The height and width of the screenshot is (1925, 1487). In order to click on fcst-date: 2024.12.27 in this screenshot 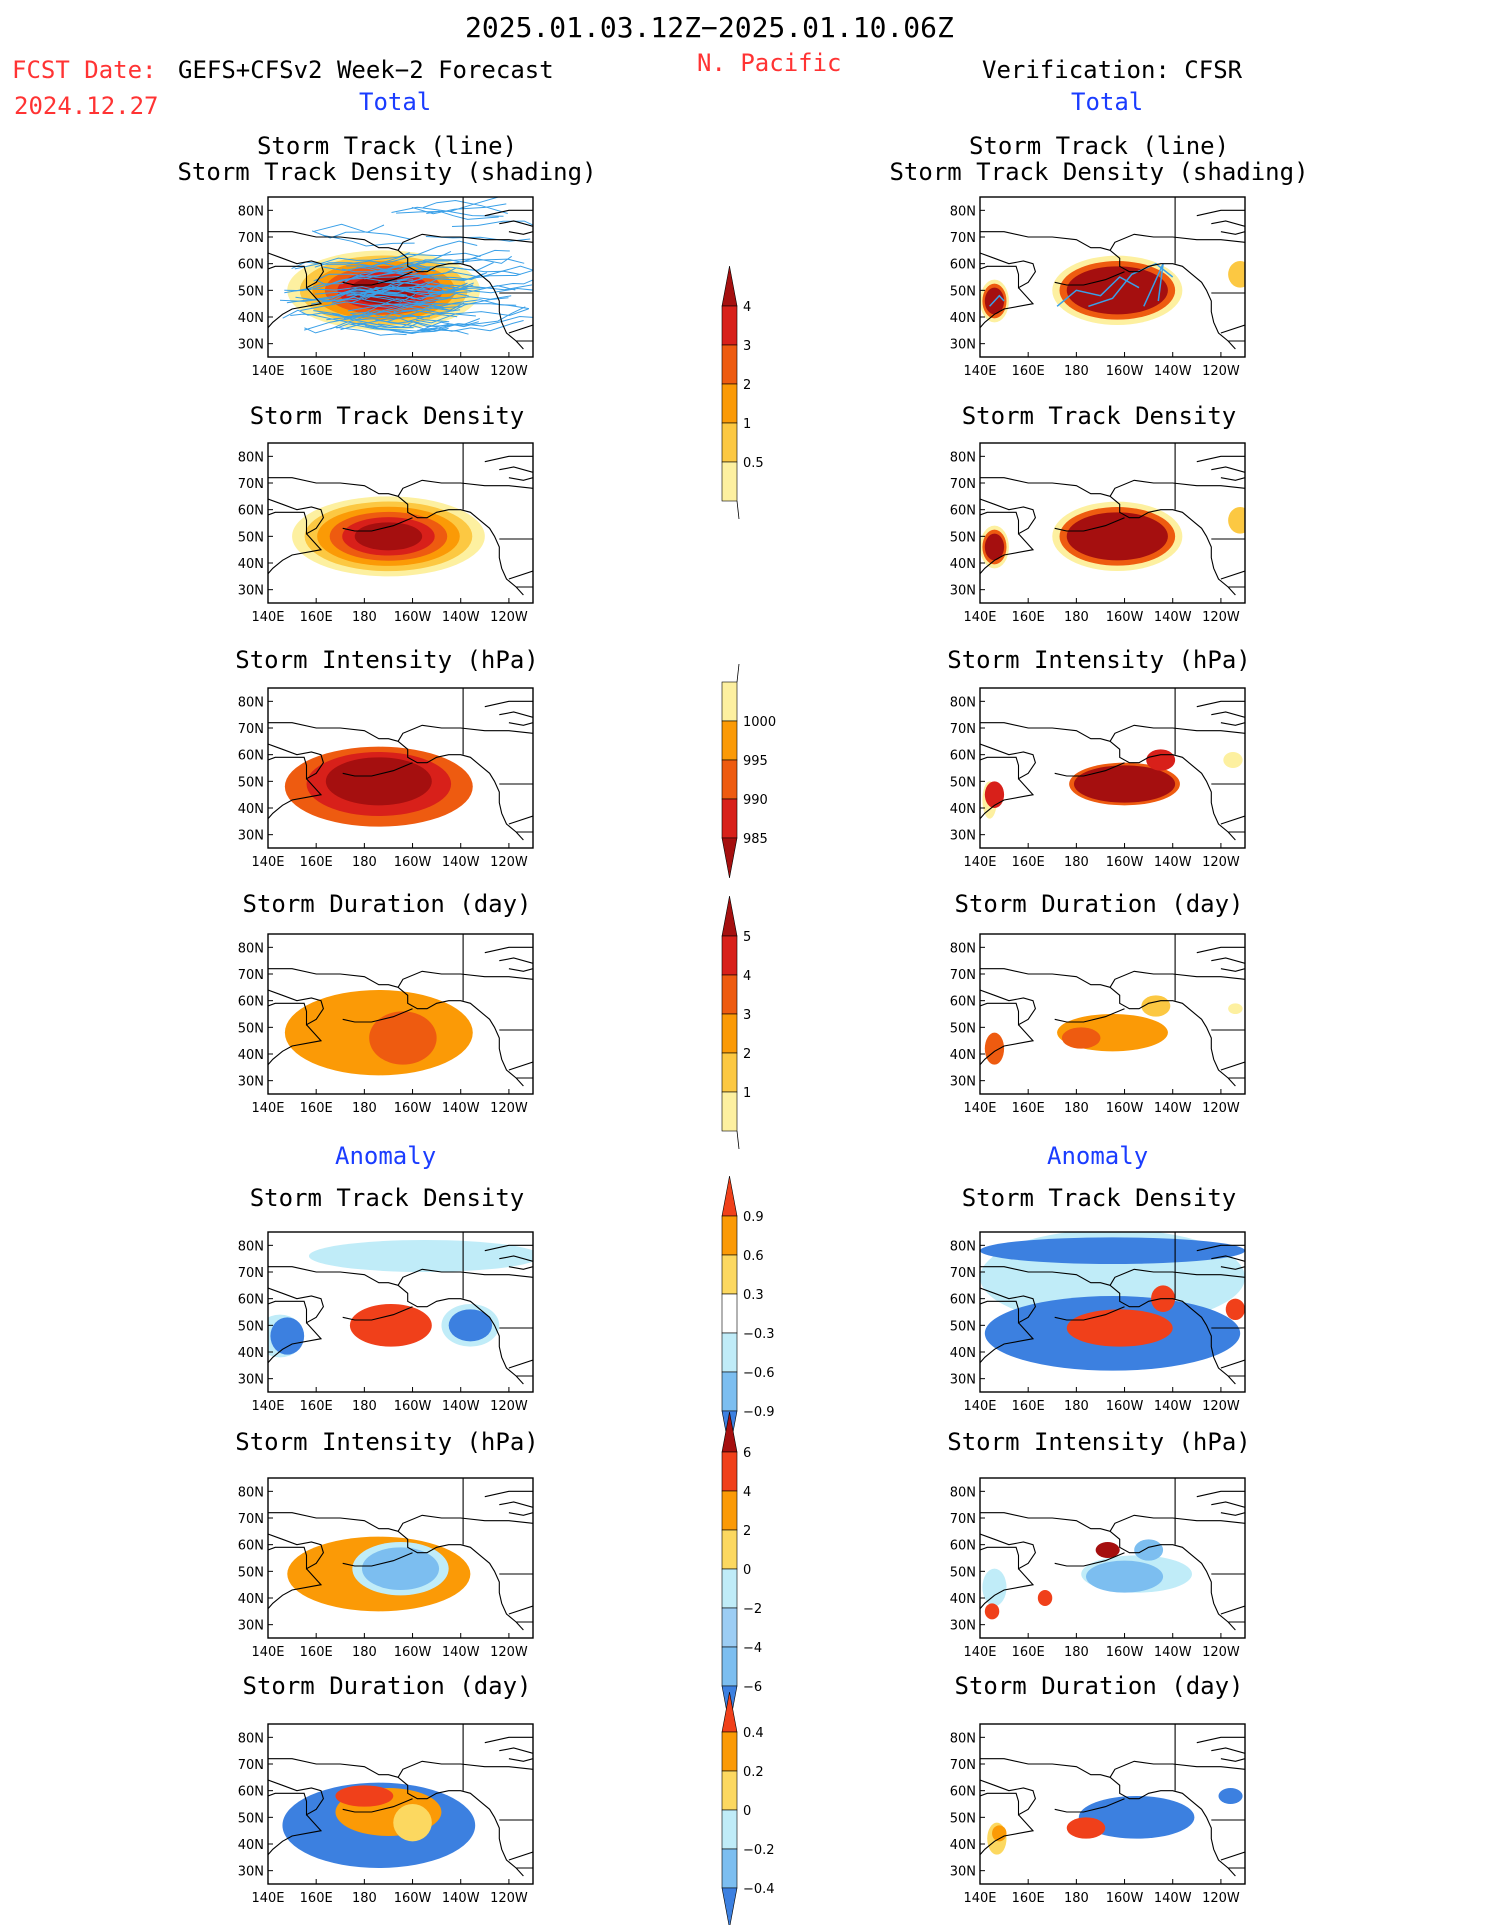, I will do `click(86, 106)`.